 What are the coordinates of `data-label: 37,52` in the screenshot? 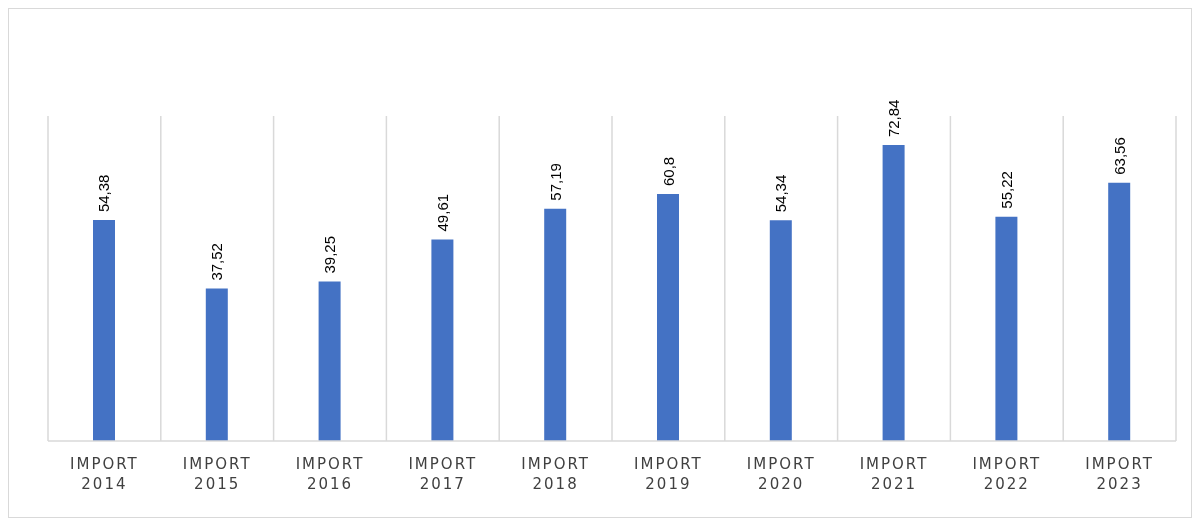 It's located at (217, 262).